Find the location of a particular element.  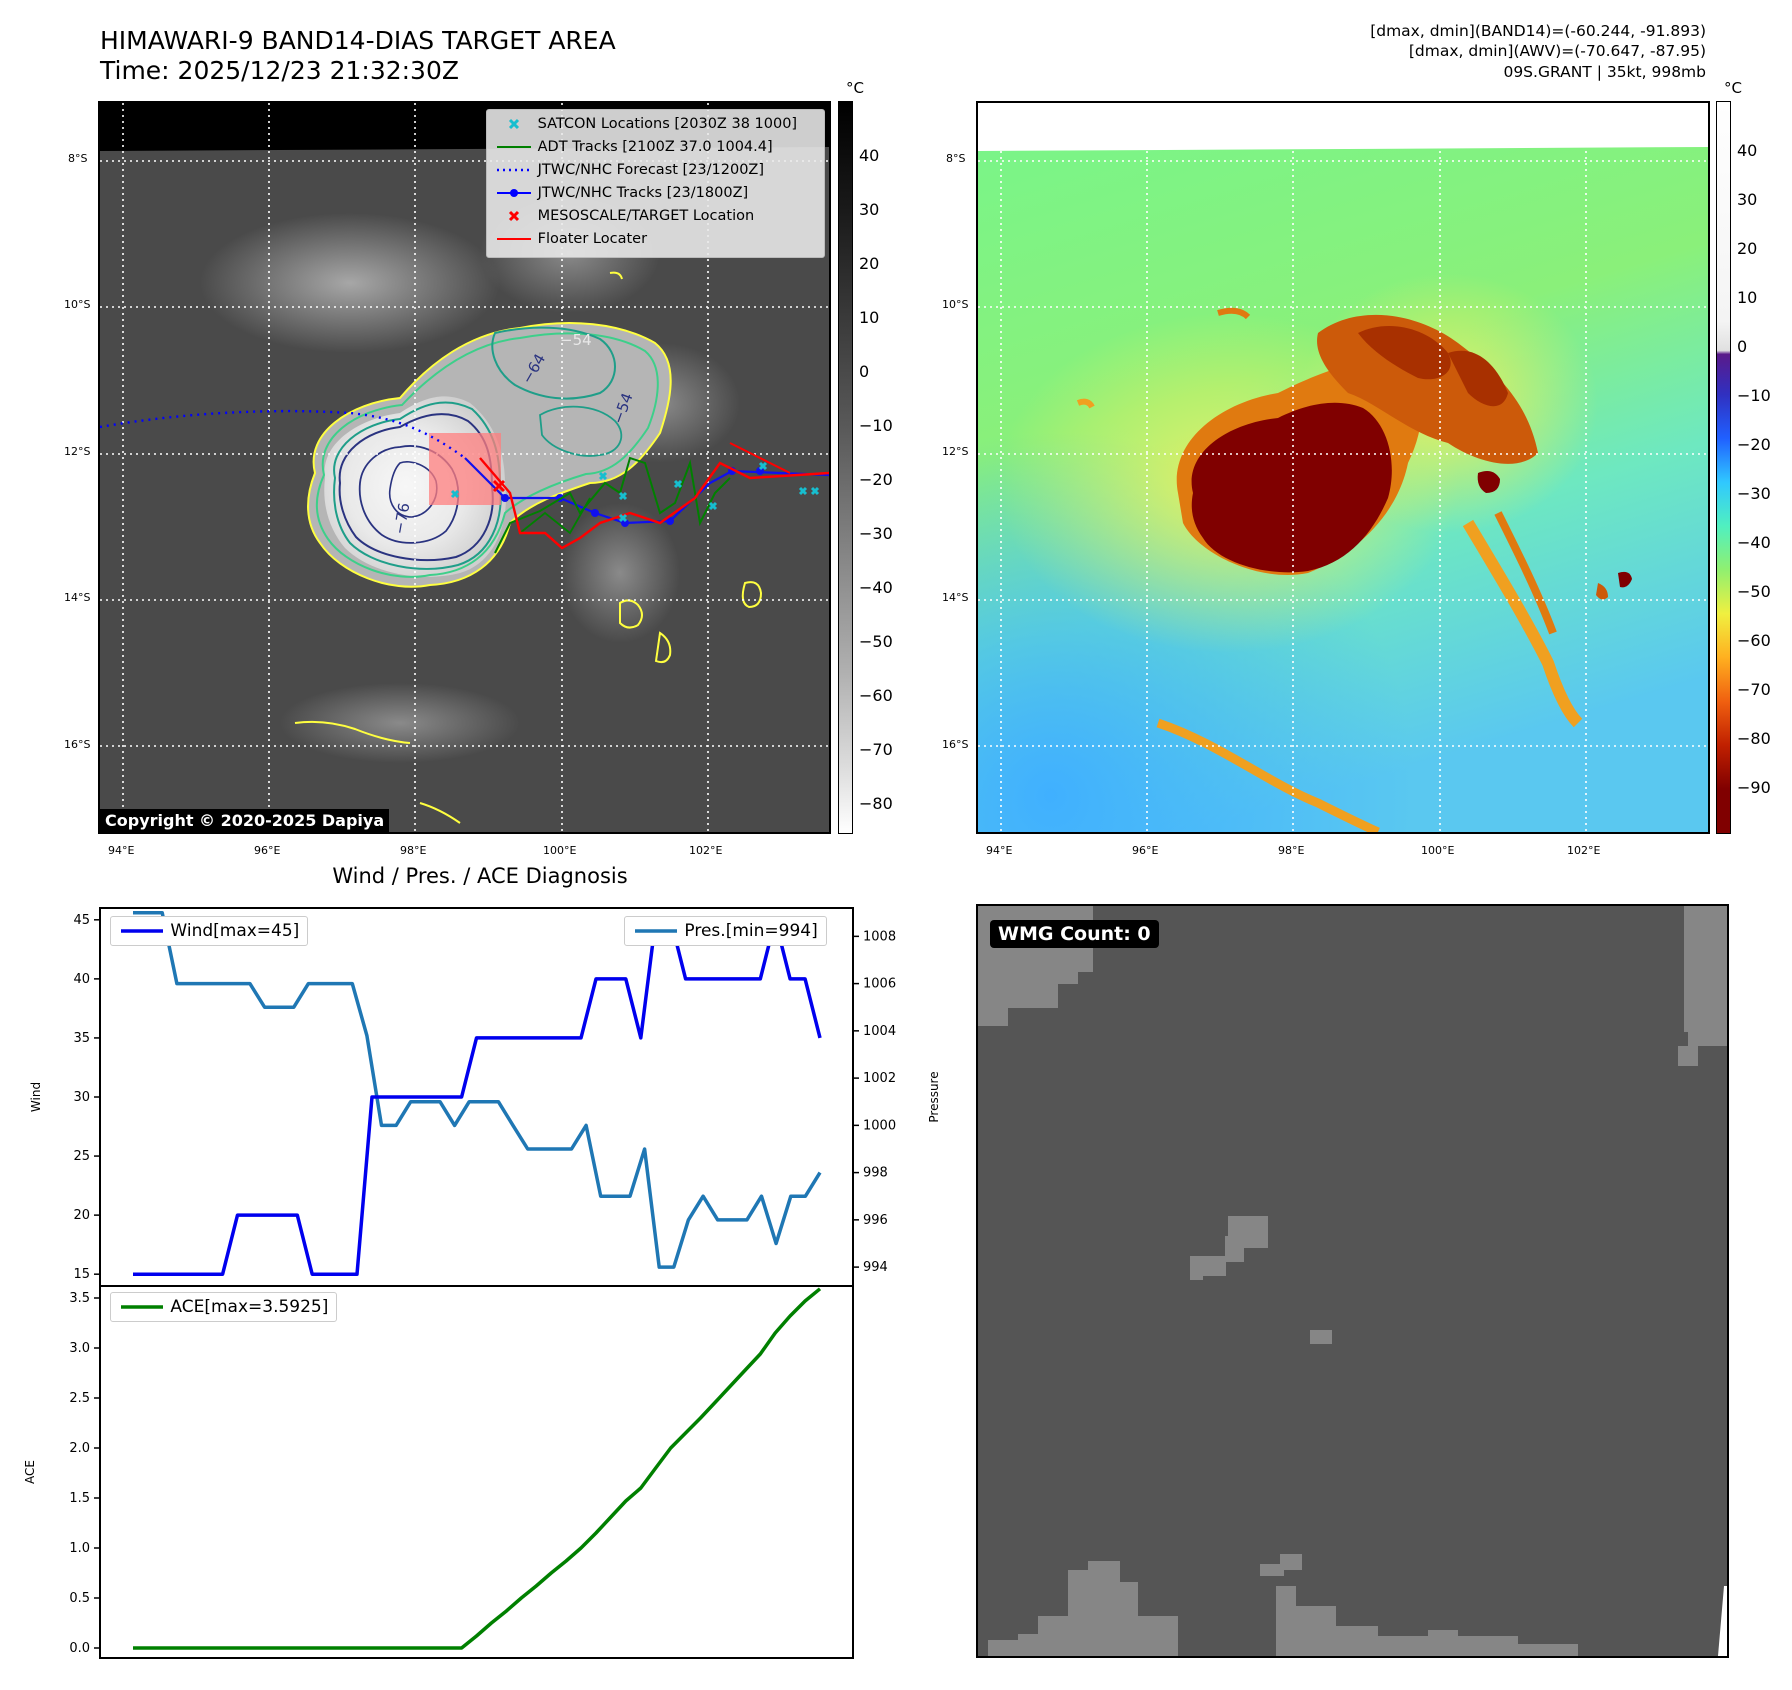

awv-colorbar-tick: 0 is located at coordinates (1742, 346).